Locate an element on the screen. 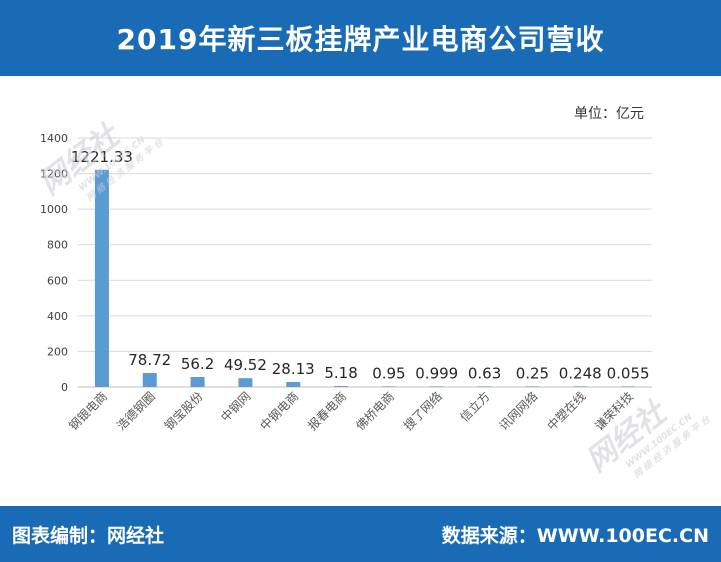 This screenshot has width=721, height=562. data-label: 49.52 is located at coordinates (245, 365).